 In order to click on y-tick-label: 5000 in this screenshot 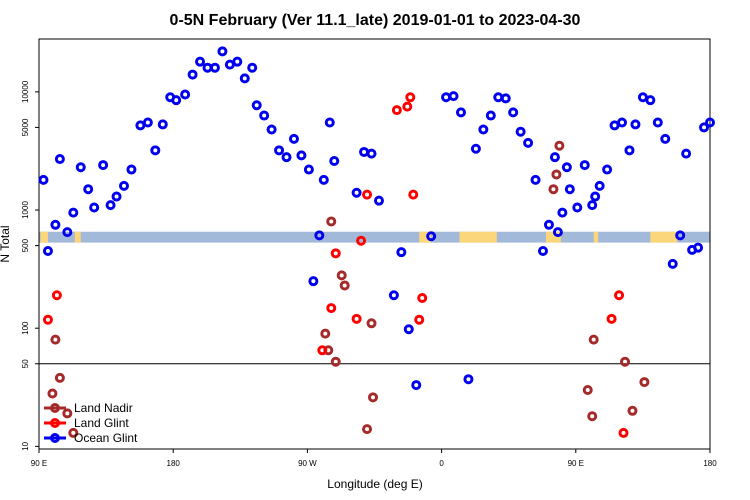, I will do `click(25, 127)`.